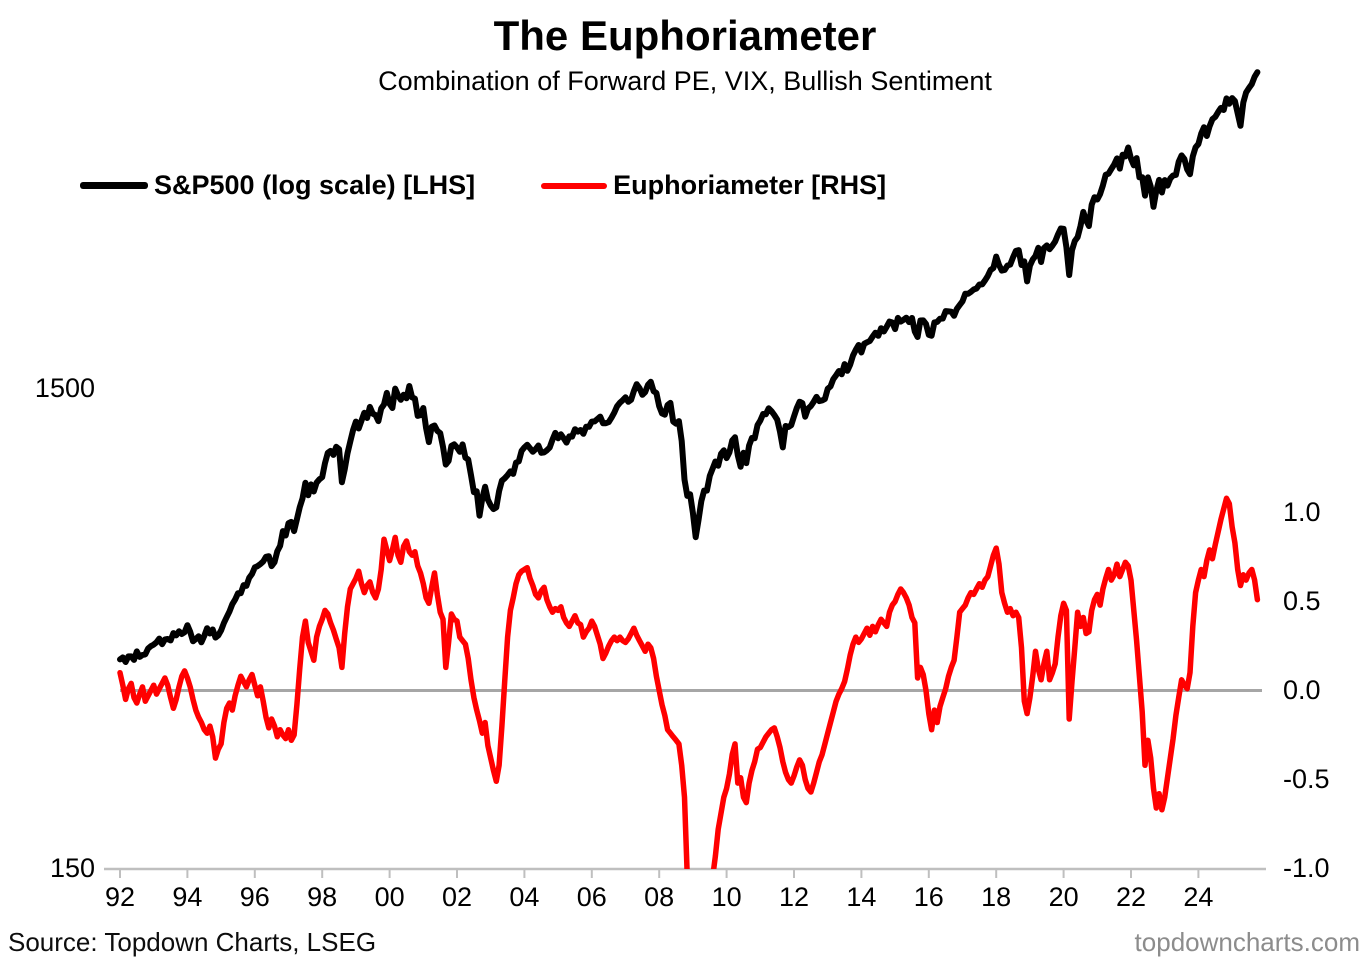 The width and height of the screenshot is (1370, 965). Describe the element at coordinates (114, 185) in the screenshot. I see `sp500-legend-swatch` at that location.